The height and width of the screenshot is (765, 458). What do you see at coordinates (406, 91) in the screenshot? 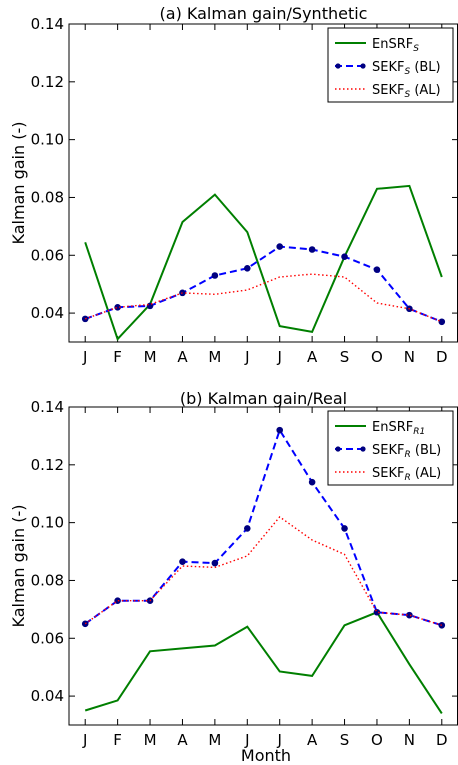
I see `legend-label: SEKFS (AL)` at bounding box center [406, 91].